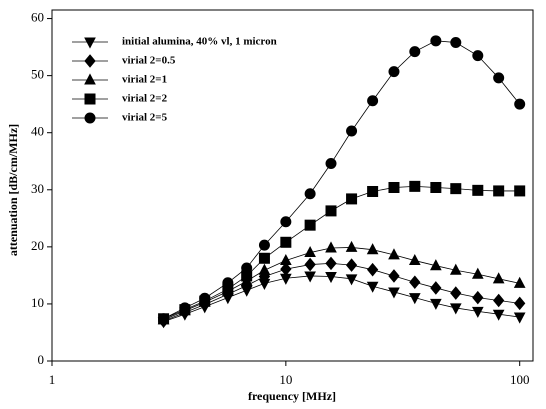  Describe the element at coordinates (144, 80) in the screenshot. I see `legend-label: virial 2=1` at that location.